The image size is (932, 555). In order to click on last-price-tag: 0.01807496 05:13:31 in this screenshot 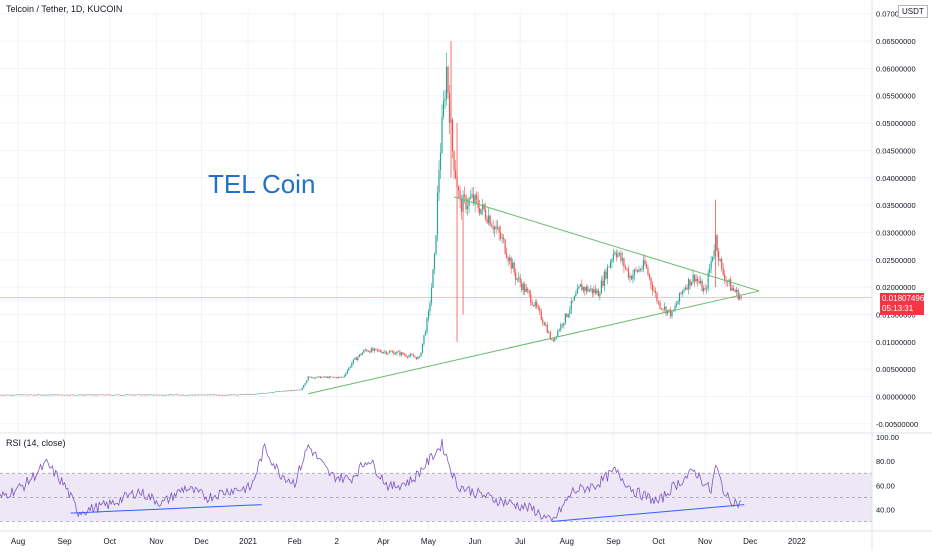, I will do `click(902, 304)`.